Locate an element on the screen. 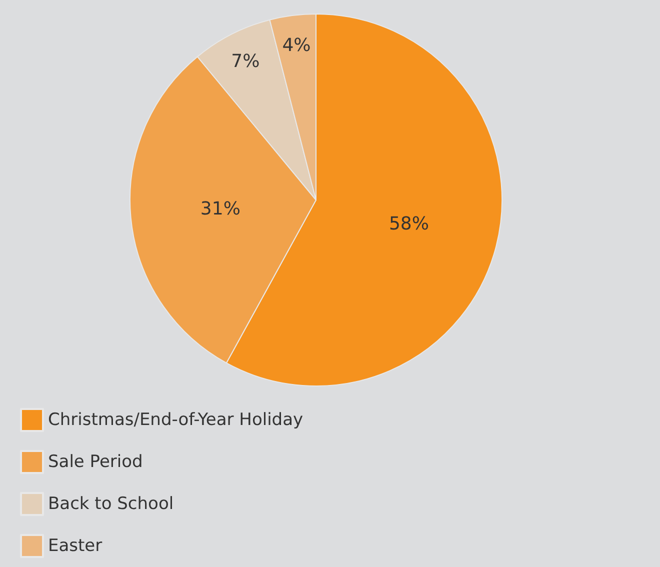 The width and height of the screenshot is (660, 567). data-label: 58% is located at coordinates (408, 223).